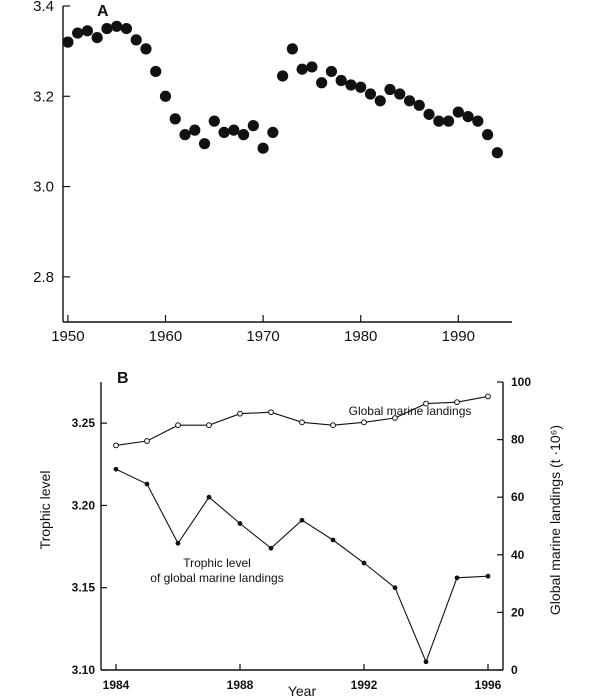  I want to click on panel-b-x-axis-title: Year, so click(302, 691).